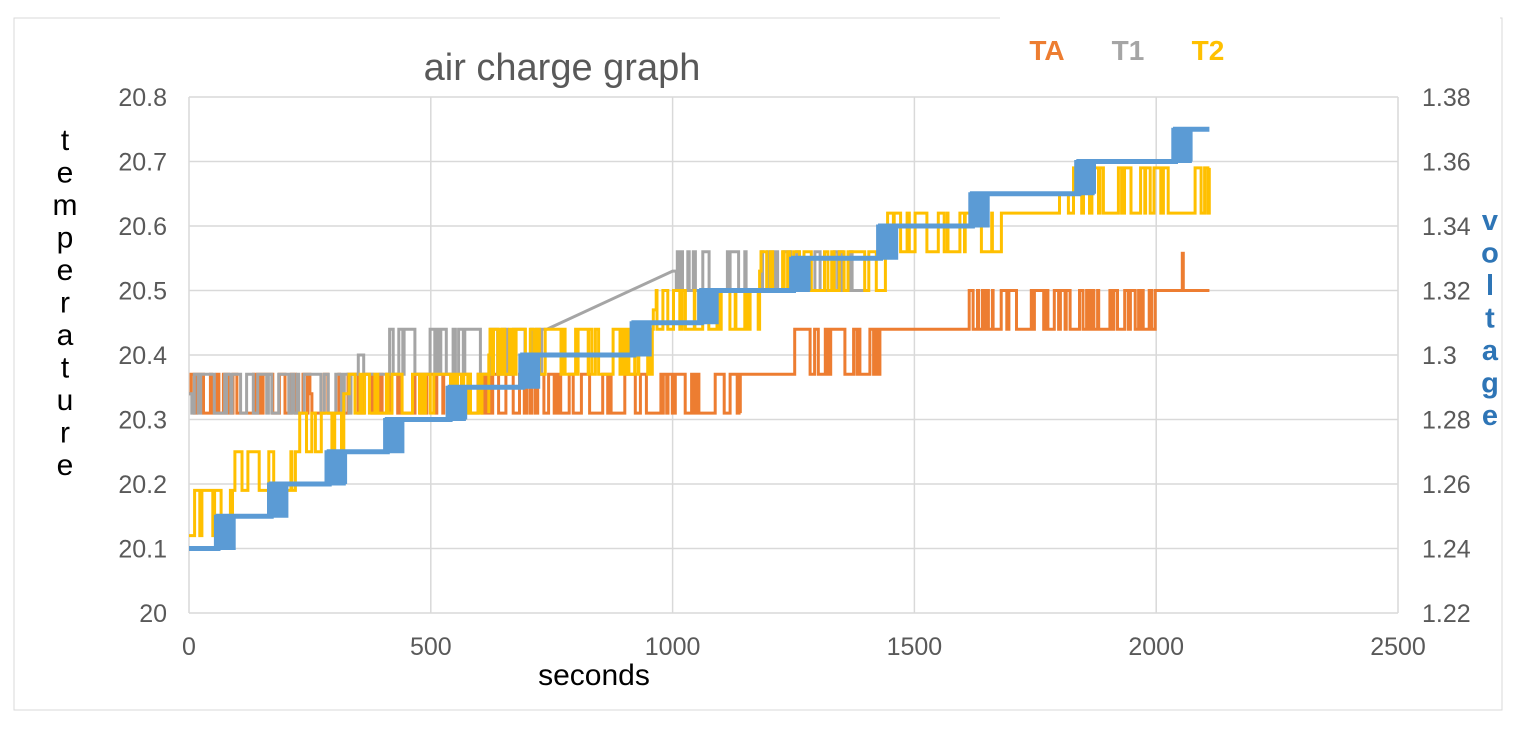 Image resolution: width=1521 pixels, height=742 pixels. What do you see at coordinates (65, 238) in the screenshot?
I see `y-axis-label-char: p` at bounding box center [65, 238].